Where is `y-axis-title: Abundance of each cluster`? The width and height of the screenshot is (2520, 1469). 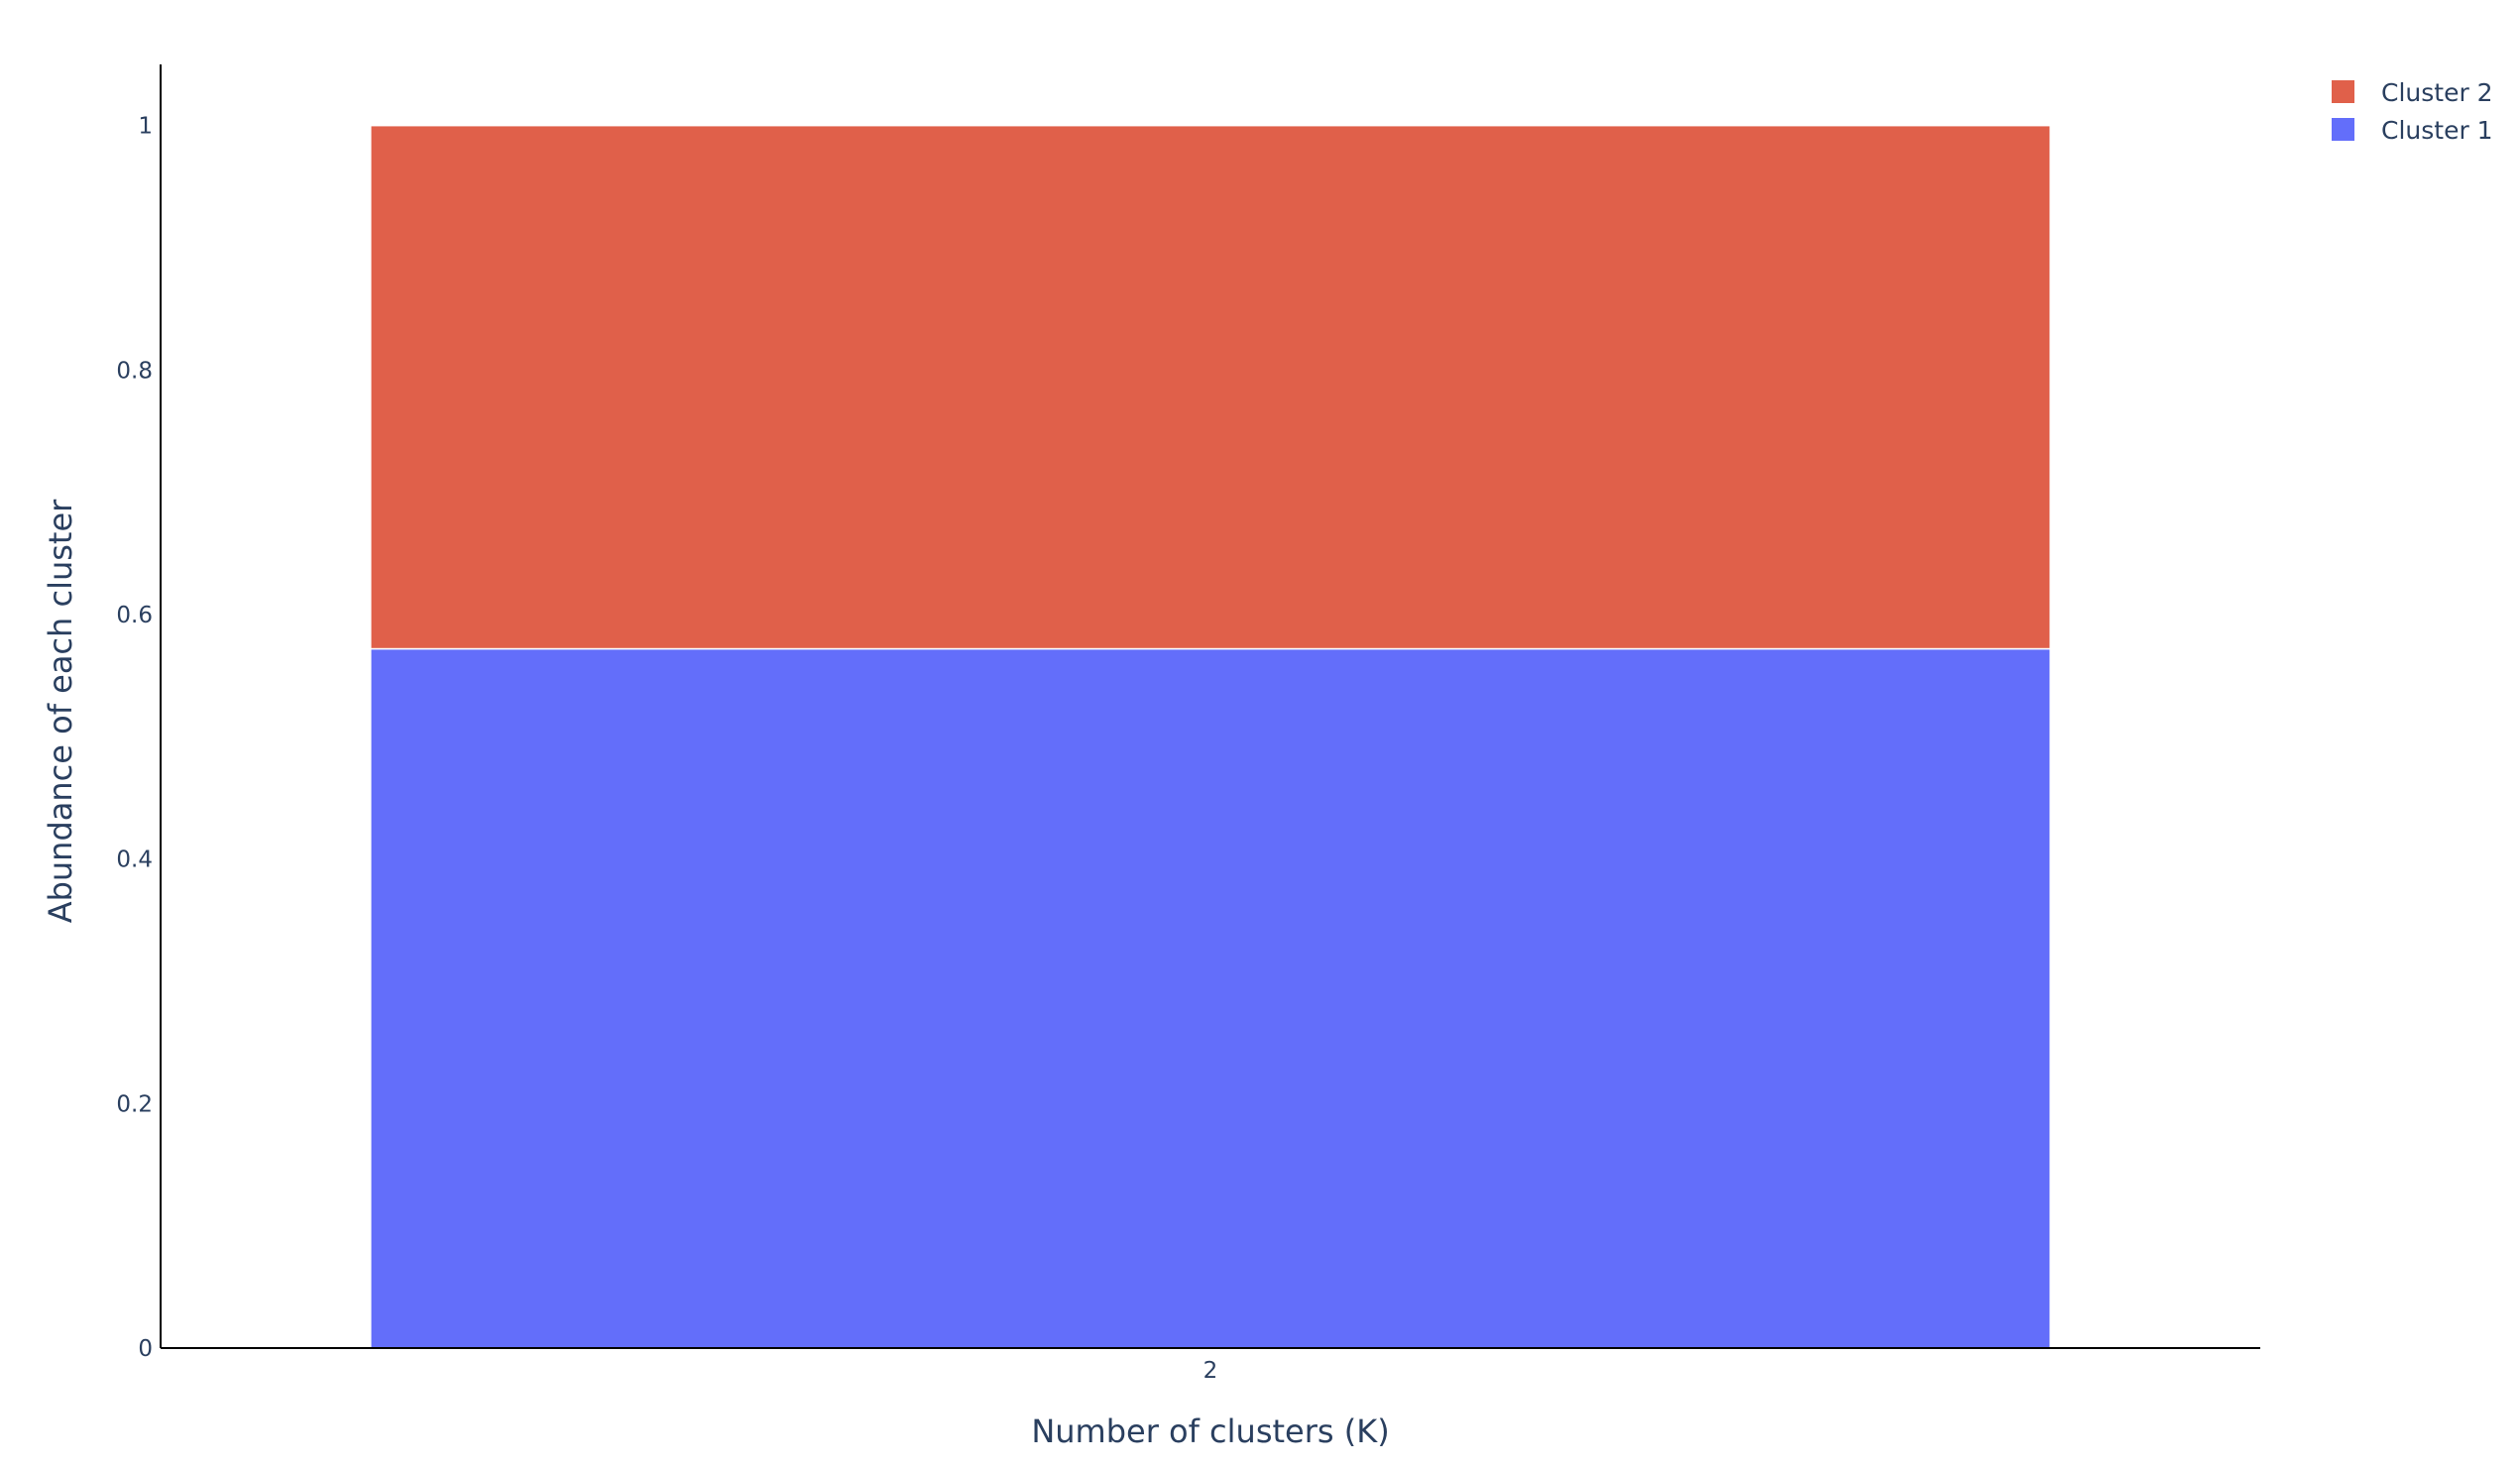
y-axis-title: Abundance of each cluster is located at coordinates (60, 711).